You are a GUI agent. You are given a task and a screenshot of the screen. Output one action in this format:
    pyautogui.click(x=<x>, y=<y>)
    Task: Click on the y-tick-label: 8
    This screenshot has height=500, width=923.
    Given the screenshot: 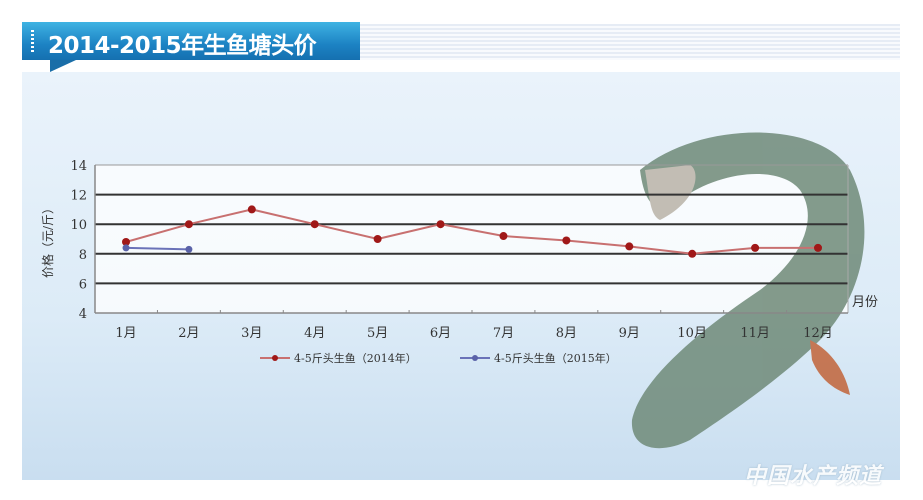 What is the action you would take?
    pyautogui.click(x=83, y=255)
    